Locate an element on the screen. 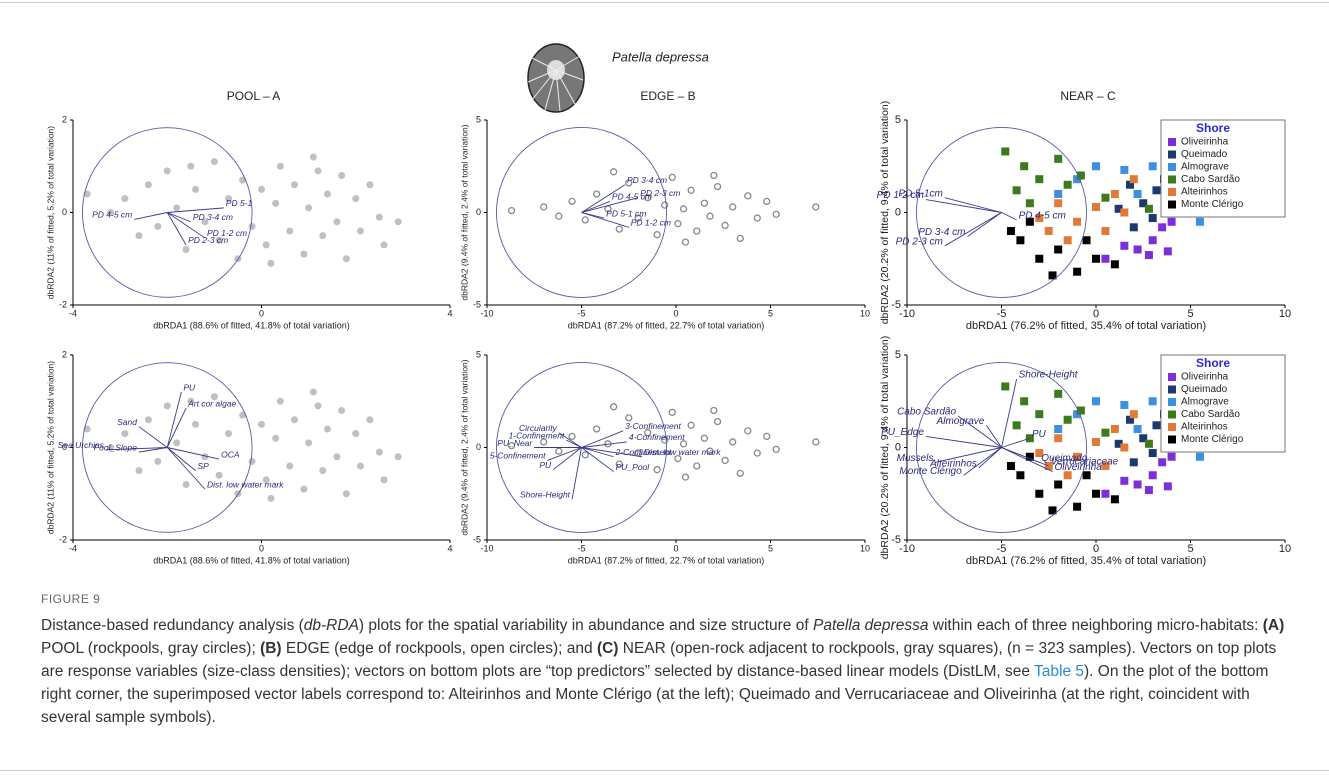 This screenshot has width=1329, height=780. caption-run: Patella depressa is located at coordinates (870, 625).